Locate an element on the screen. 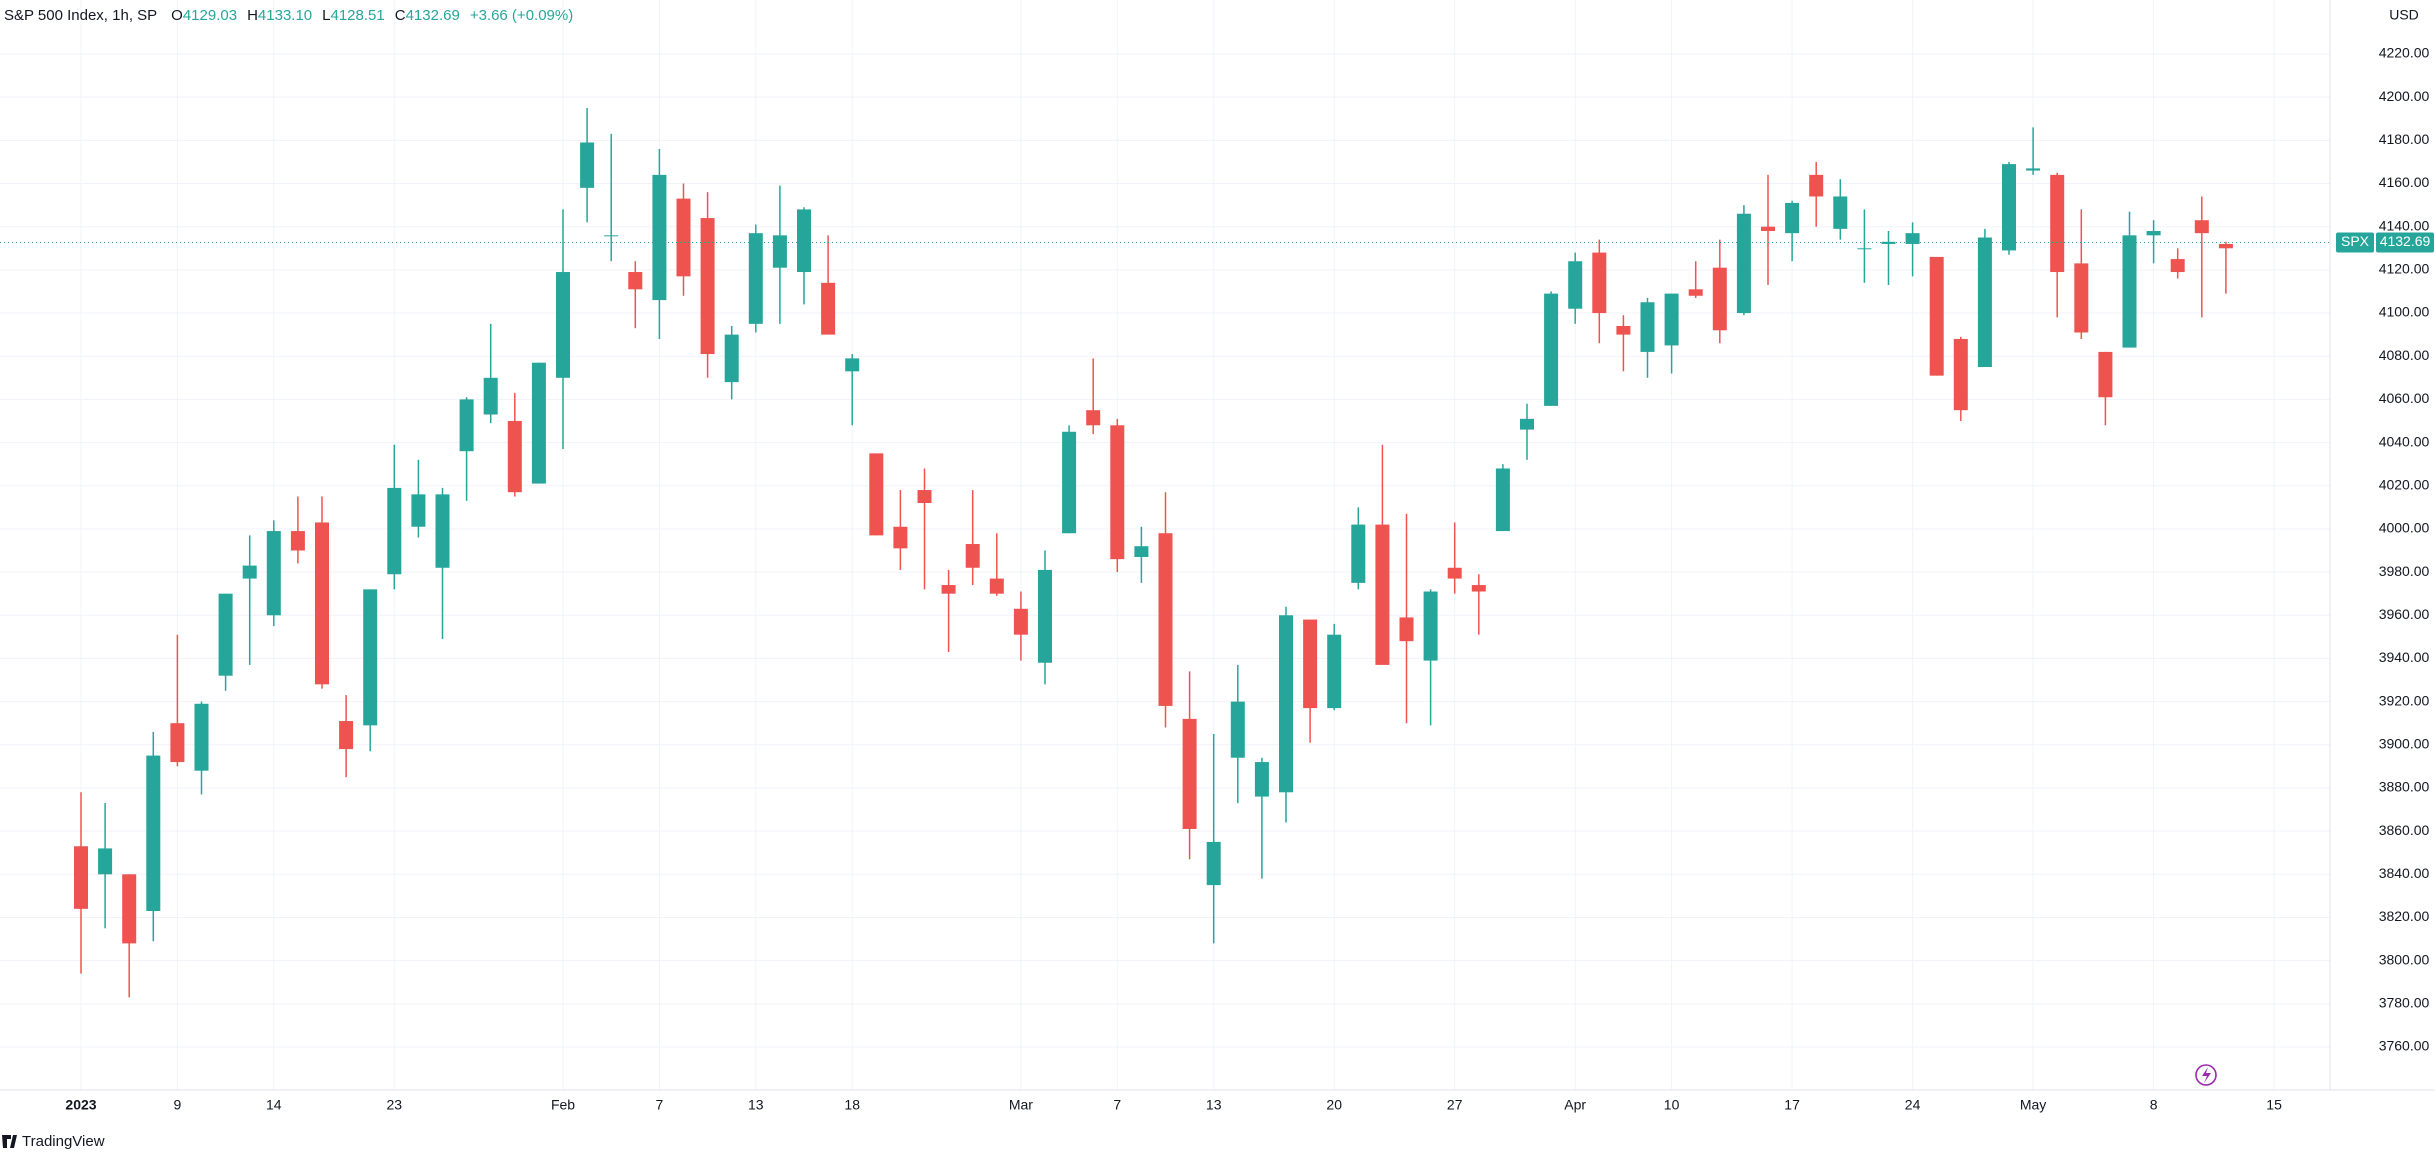  y-tick-label: 4080.00 is located at coordinates (2404, 355).